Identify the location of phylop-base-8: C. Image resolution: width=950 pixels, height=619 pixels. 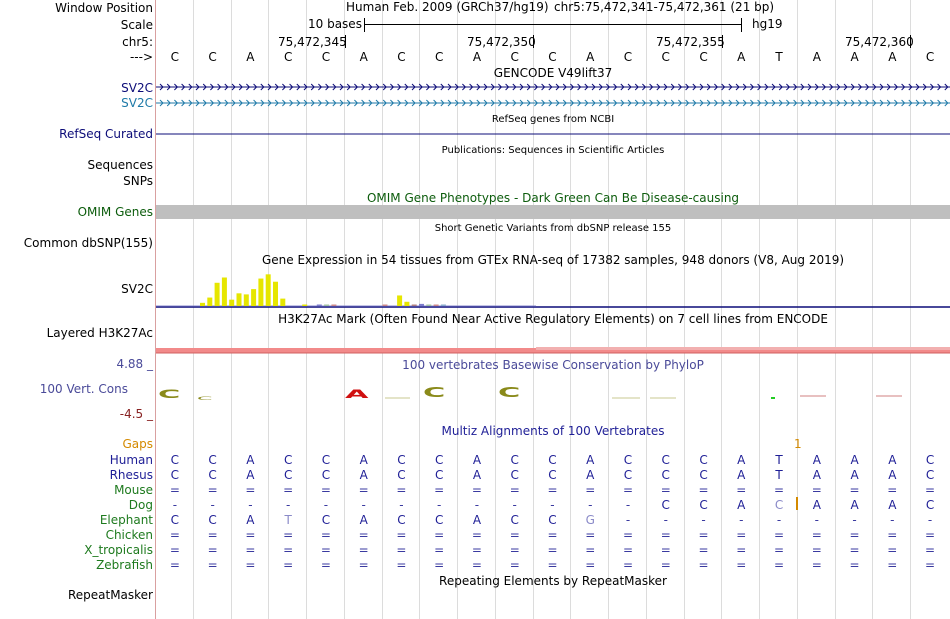
(434, 393).